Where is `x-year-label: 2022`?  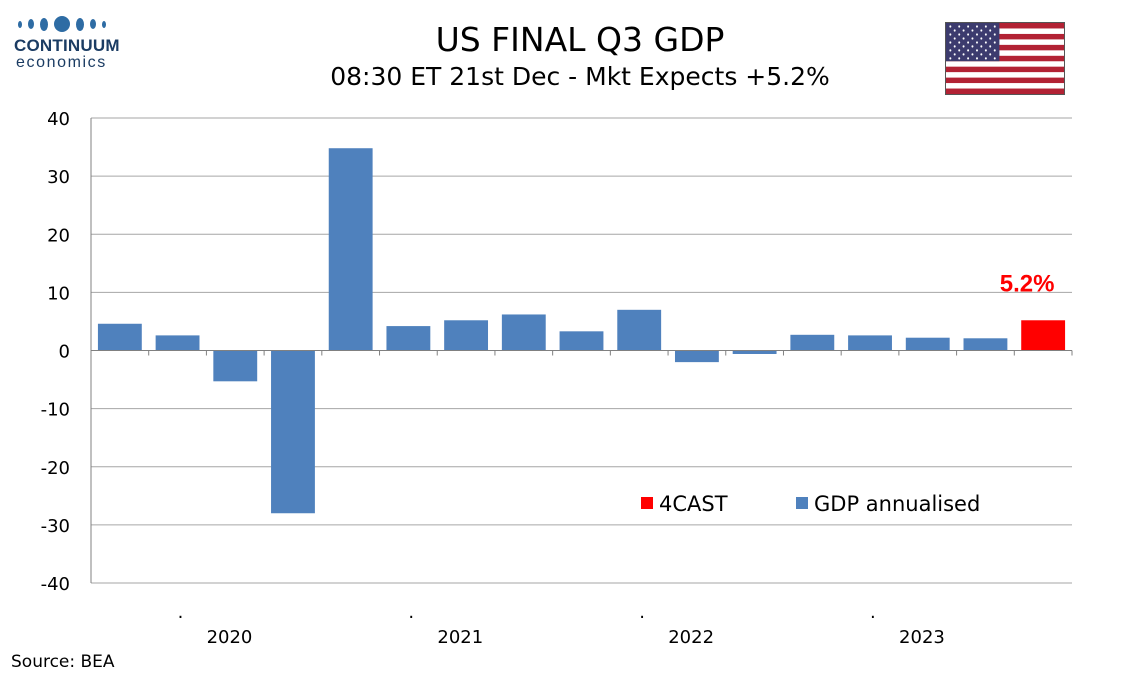 x-year-label: 2022 is located at coordinates (691, 637).